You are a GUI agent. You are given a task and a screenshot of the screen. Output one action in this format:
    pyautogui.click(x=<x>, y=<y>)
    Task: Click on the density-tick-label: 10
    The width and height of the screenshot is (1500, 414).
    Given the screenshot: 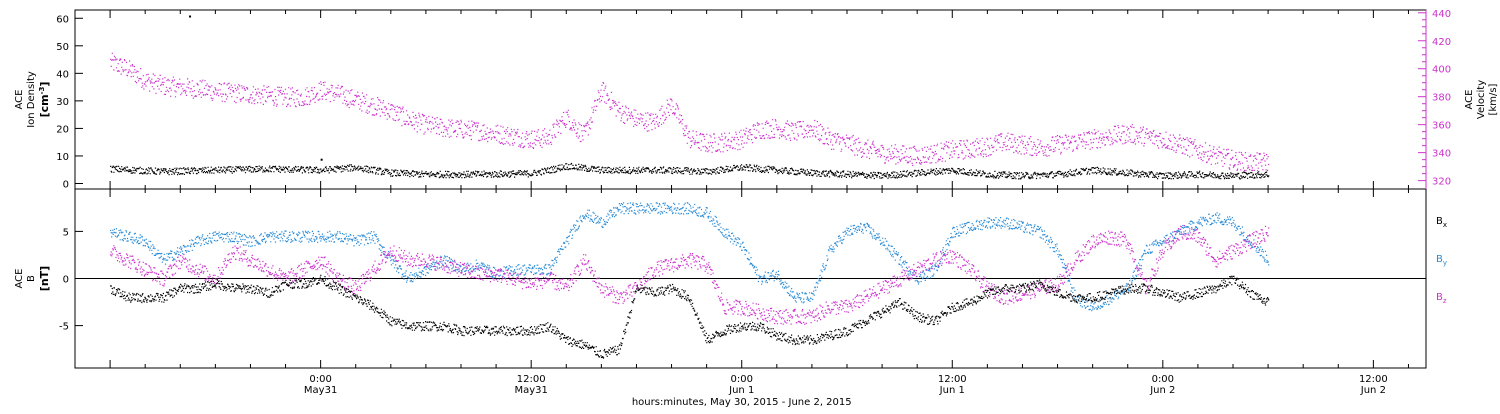 What is the action you would take?
    pyautogui.click(x=62, y=157)
    